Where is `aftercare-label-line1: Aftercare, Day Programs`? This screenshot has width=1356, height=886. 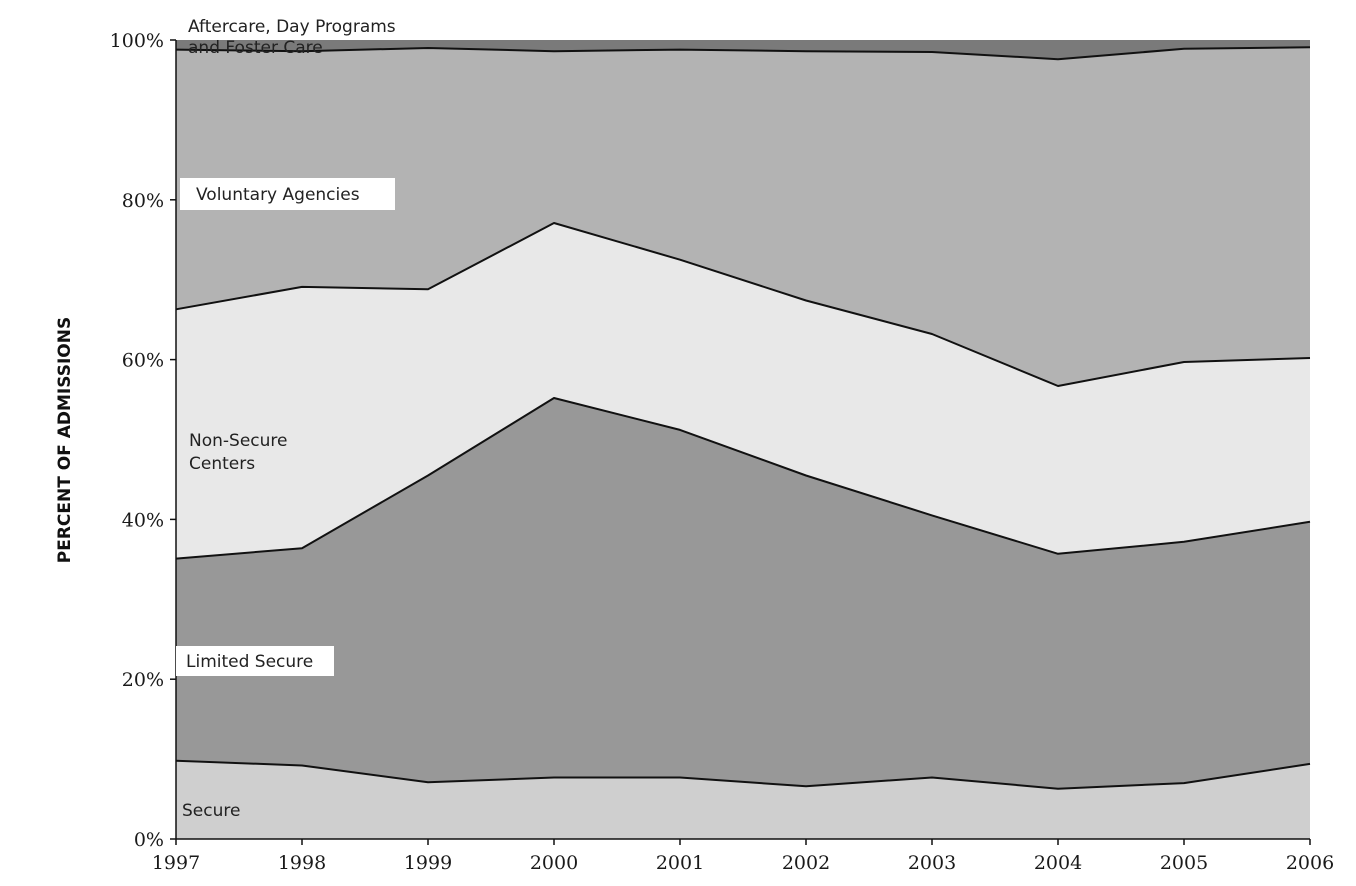 aftercare-label-line1: Aftercare, Day Programs is located at coordinates (292, 27).